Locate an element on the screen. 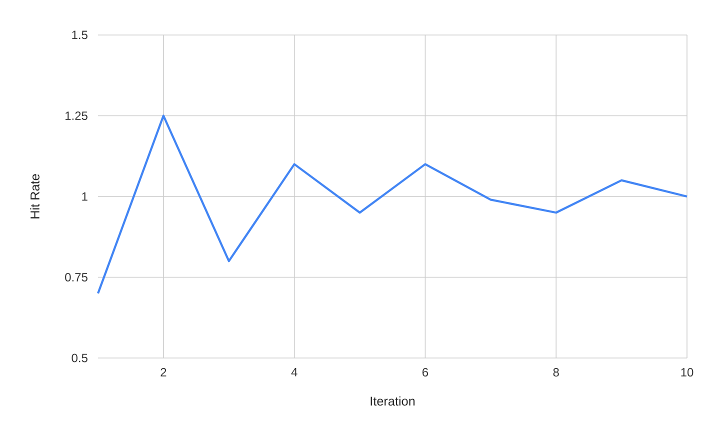 The image size is (728, 434). y-tick-label: 1 is located at coordinates (85, 196).